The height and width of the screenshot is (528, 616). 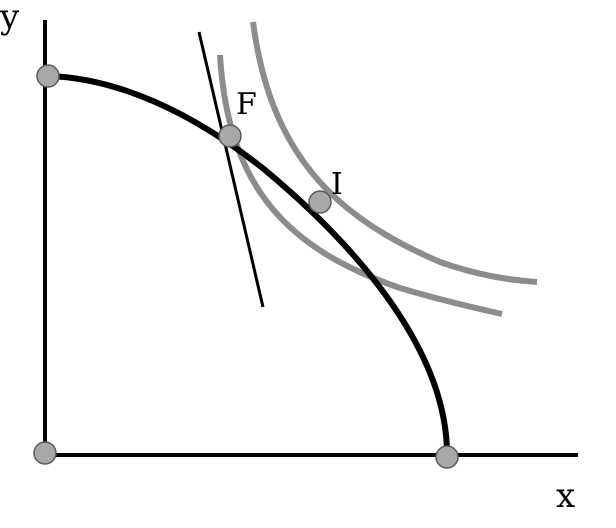 I want to click on intersection-point-i, so click(x=320, y=202).